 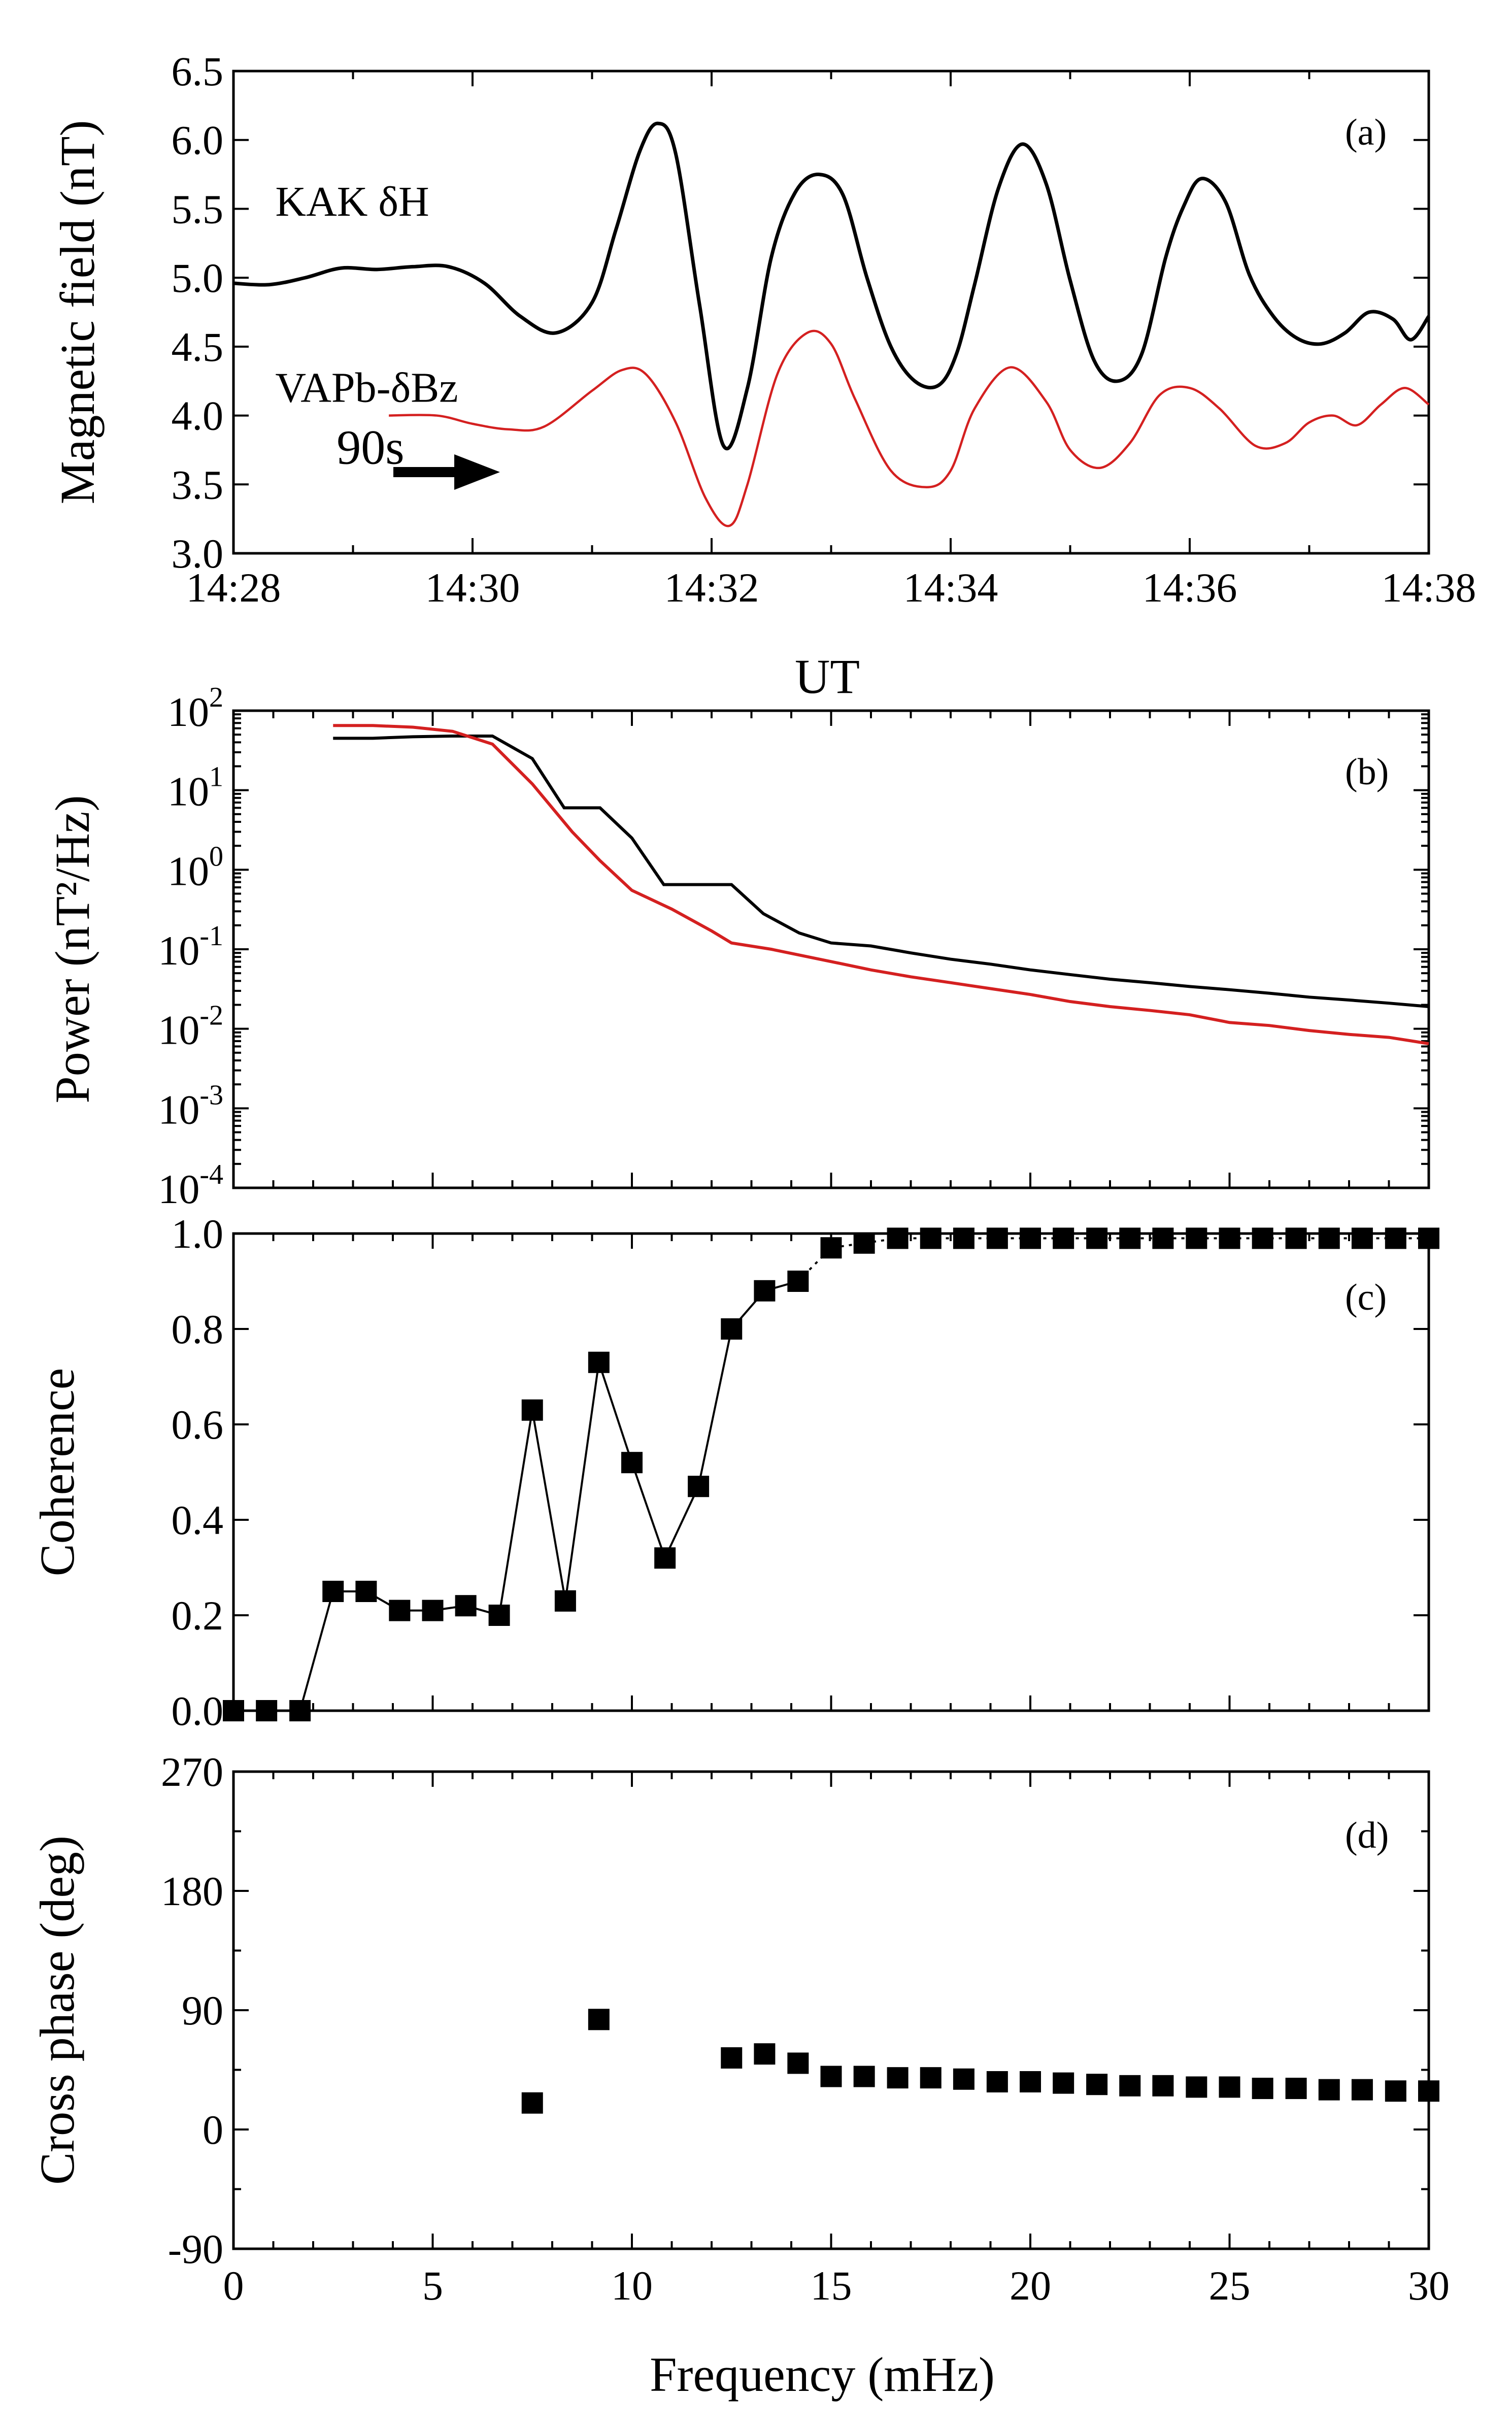 I want to click on panel-a-xtick-label: 14:36, so click(x=1190, y=587).